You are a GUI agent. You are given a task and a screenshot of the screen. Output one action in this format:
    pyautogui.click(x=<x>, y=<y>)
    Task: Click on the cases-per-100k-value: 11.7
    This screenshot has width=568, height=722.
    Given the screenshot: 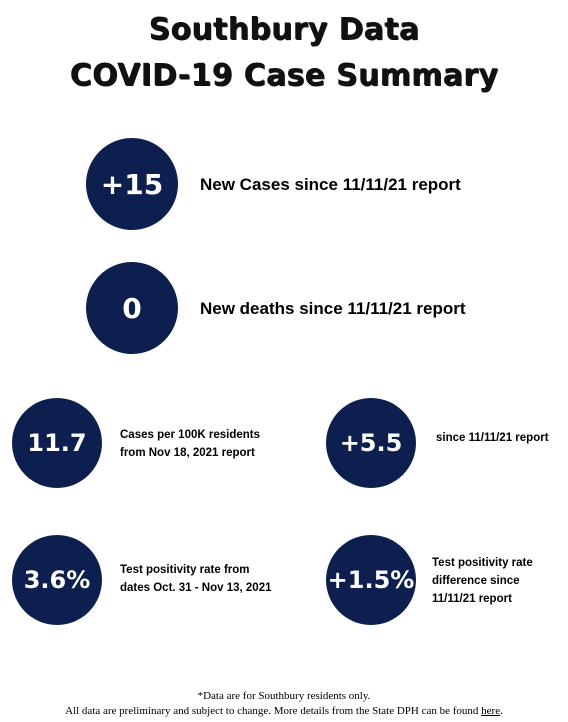 What is the action you would take?
    pyautogui.click(x=57, y=443)
    